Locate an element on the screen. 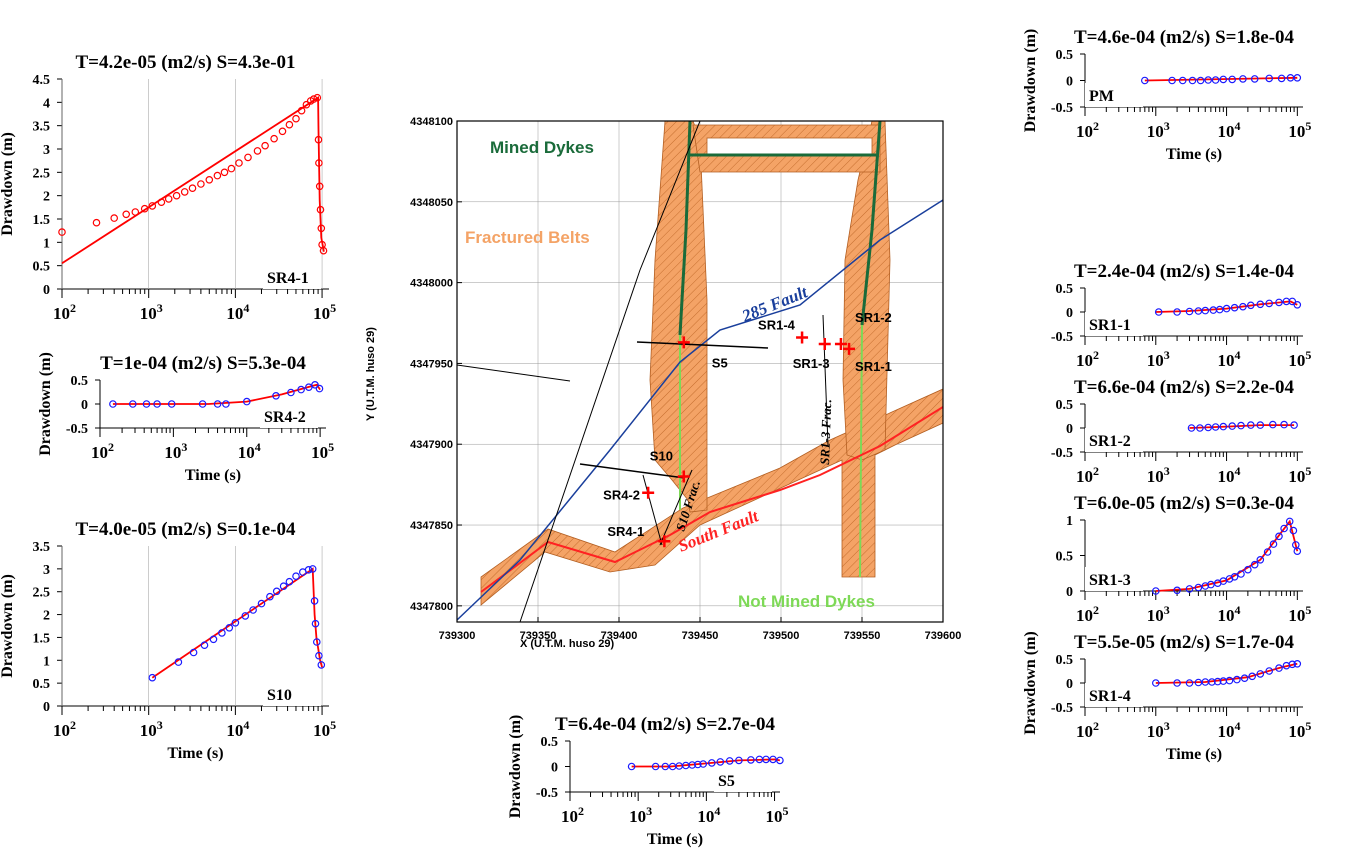 This screenshot has height=865, width=1359. chart-model-line is located at coordinates (1221, 79).